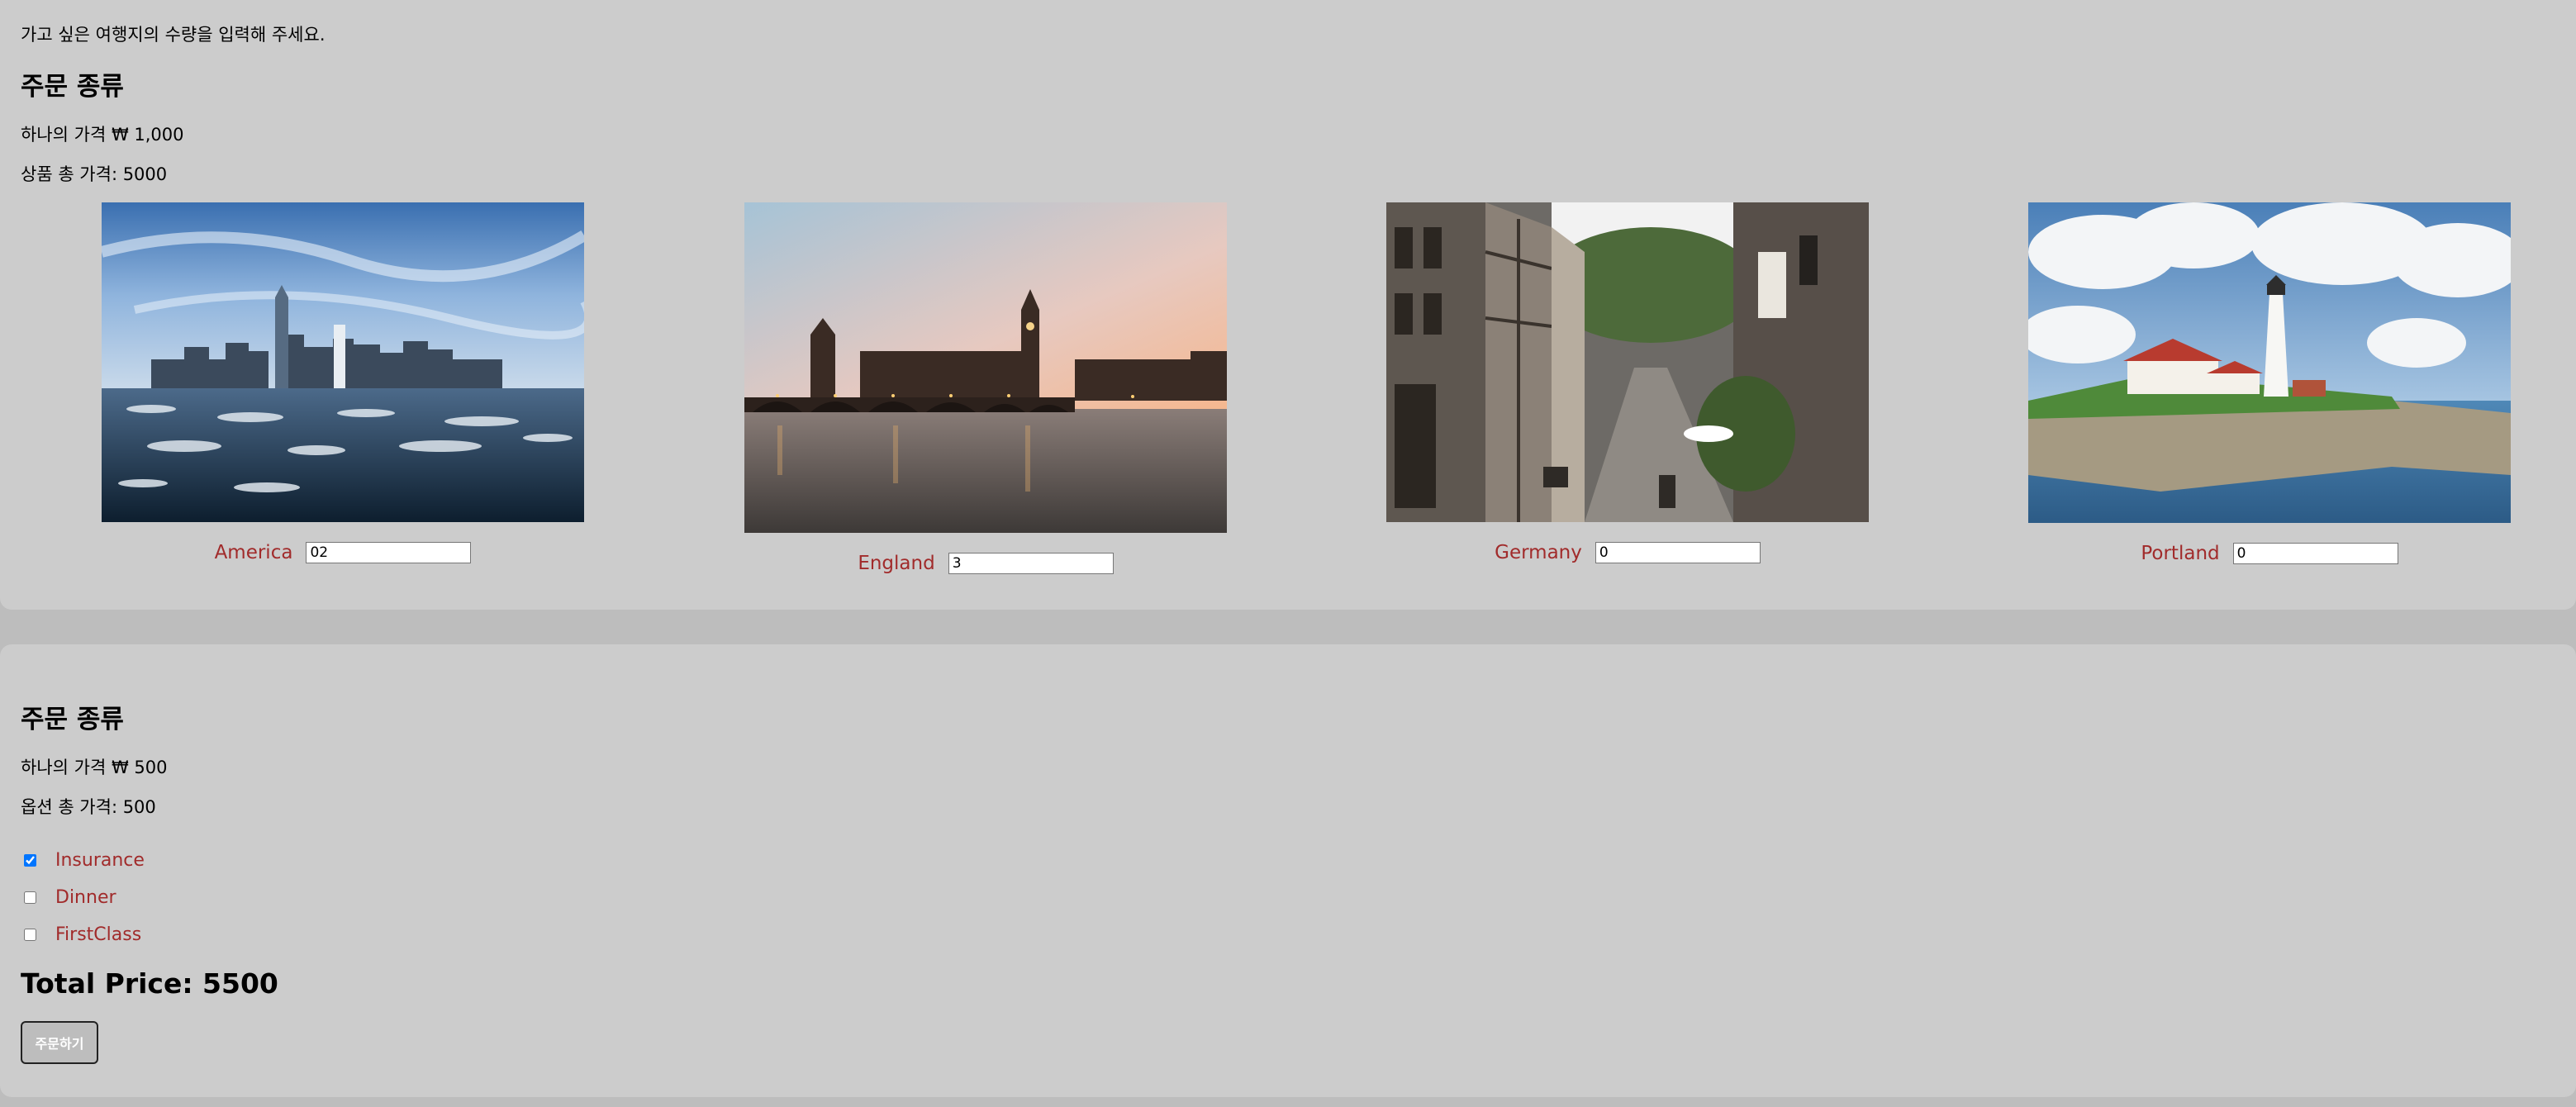  Describe the element at coordinates (98, 934) in the screenshot. I see `firstclass-label: FirstClass` at that location.